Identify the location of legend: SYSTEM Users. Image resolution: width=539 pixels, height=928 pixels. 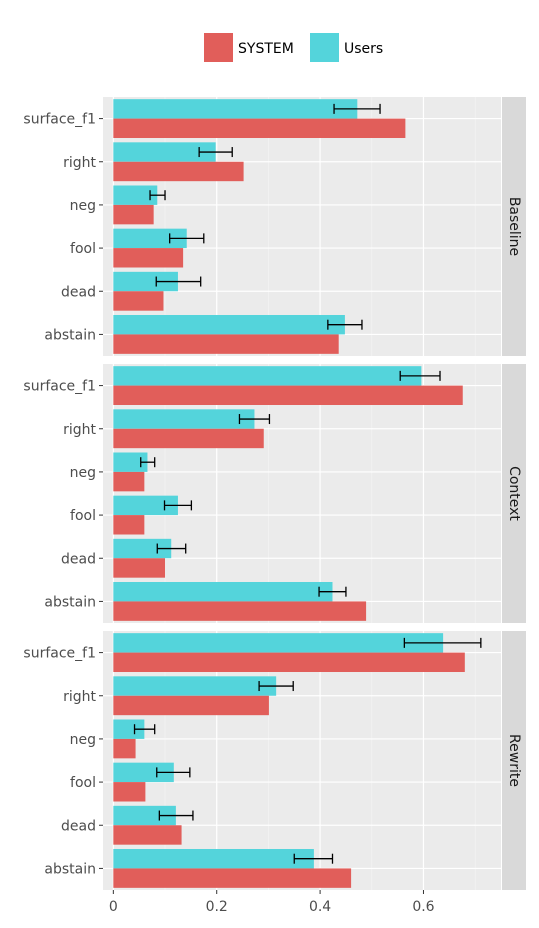
(293, 47).